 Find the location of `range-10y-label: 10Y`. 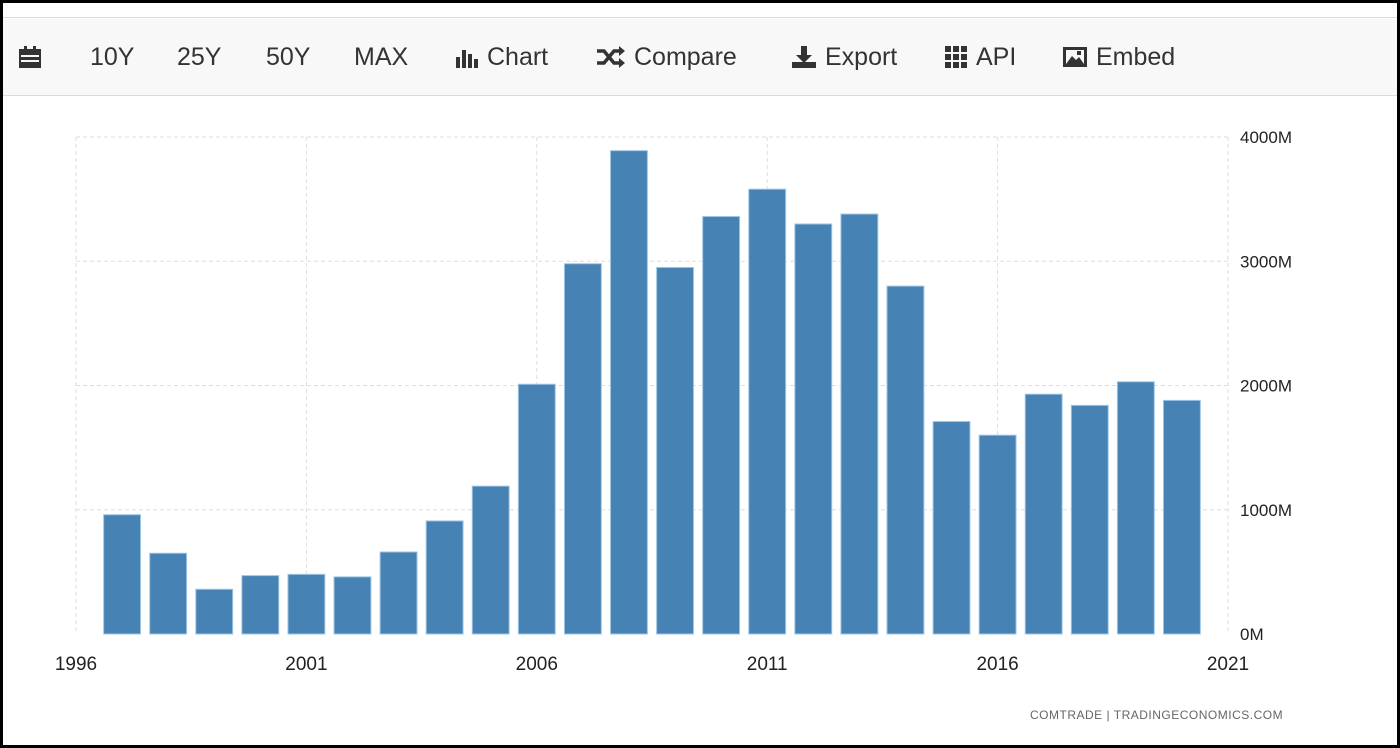

range-10y-label: 10Y is located at coordinates (112, 56).